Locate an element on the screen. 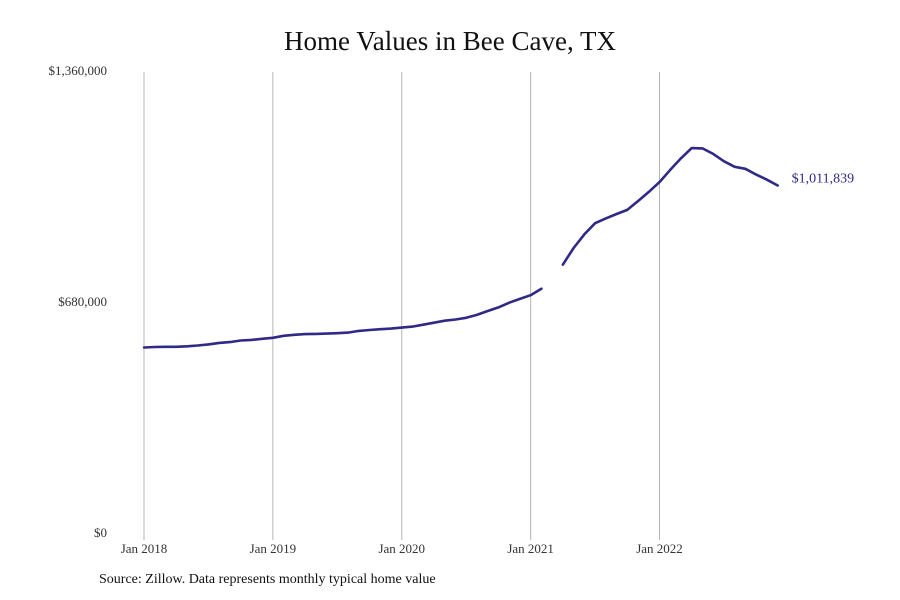  x-tick-label: Jan 2021 is located at coordinates (530, 548).